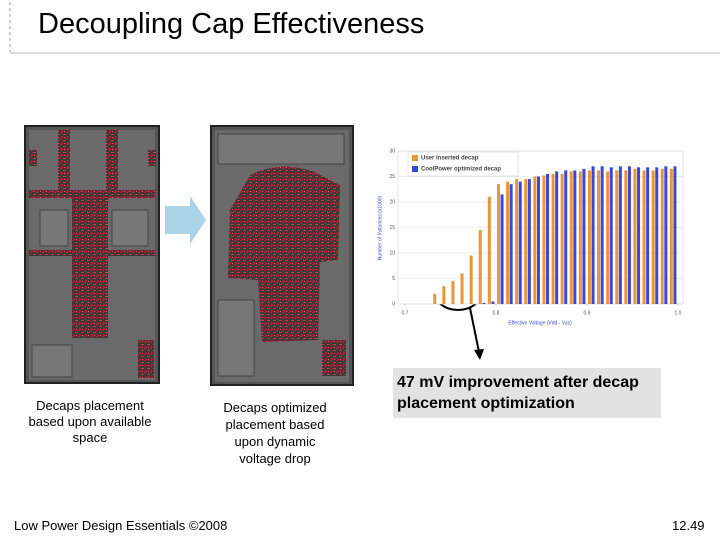  Describe the element at coordinates (688, 525) in the screenshot. I see `page-number: 12.49` at that location.